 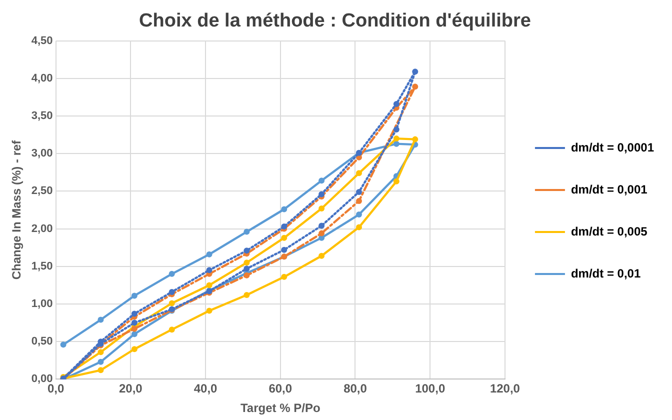 I want to click on y-tick-label: 2,50, so click(x=42, y=191).